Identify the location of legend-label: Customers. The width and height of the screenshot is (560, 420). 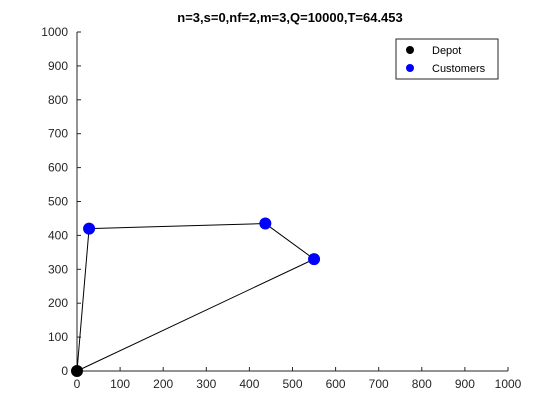
(459, 69).